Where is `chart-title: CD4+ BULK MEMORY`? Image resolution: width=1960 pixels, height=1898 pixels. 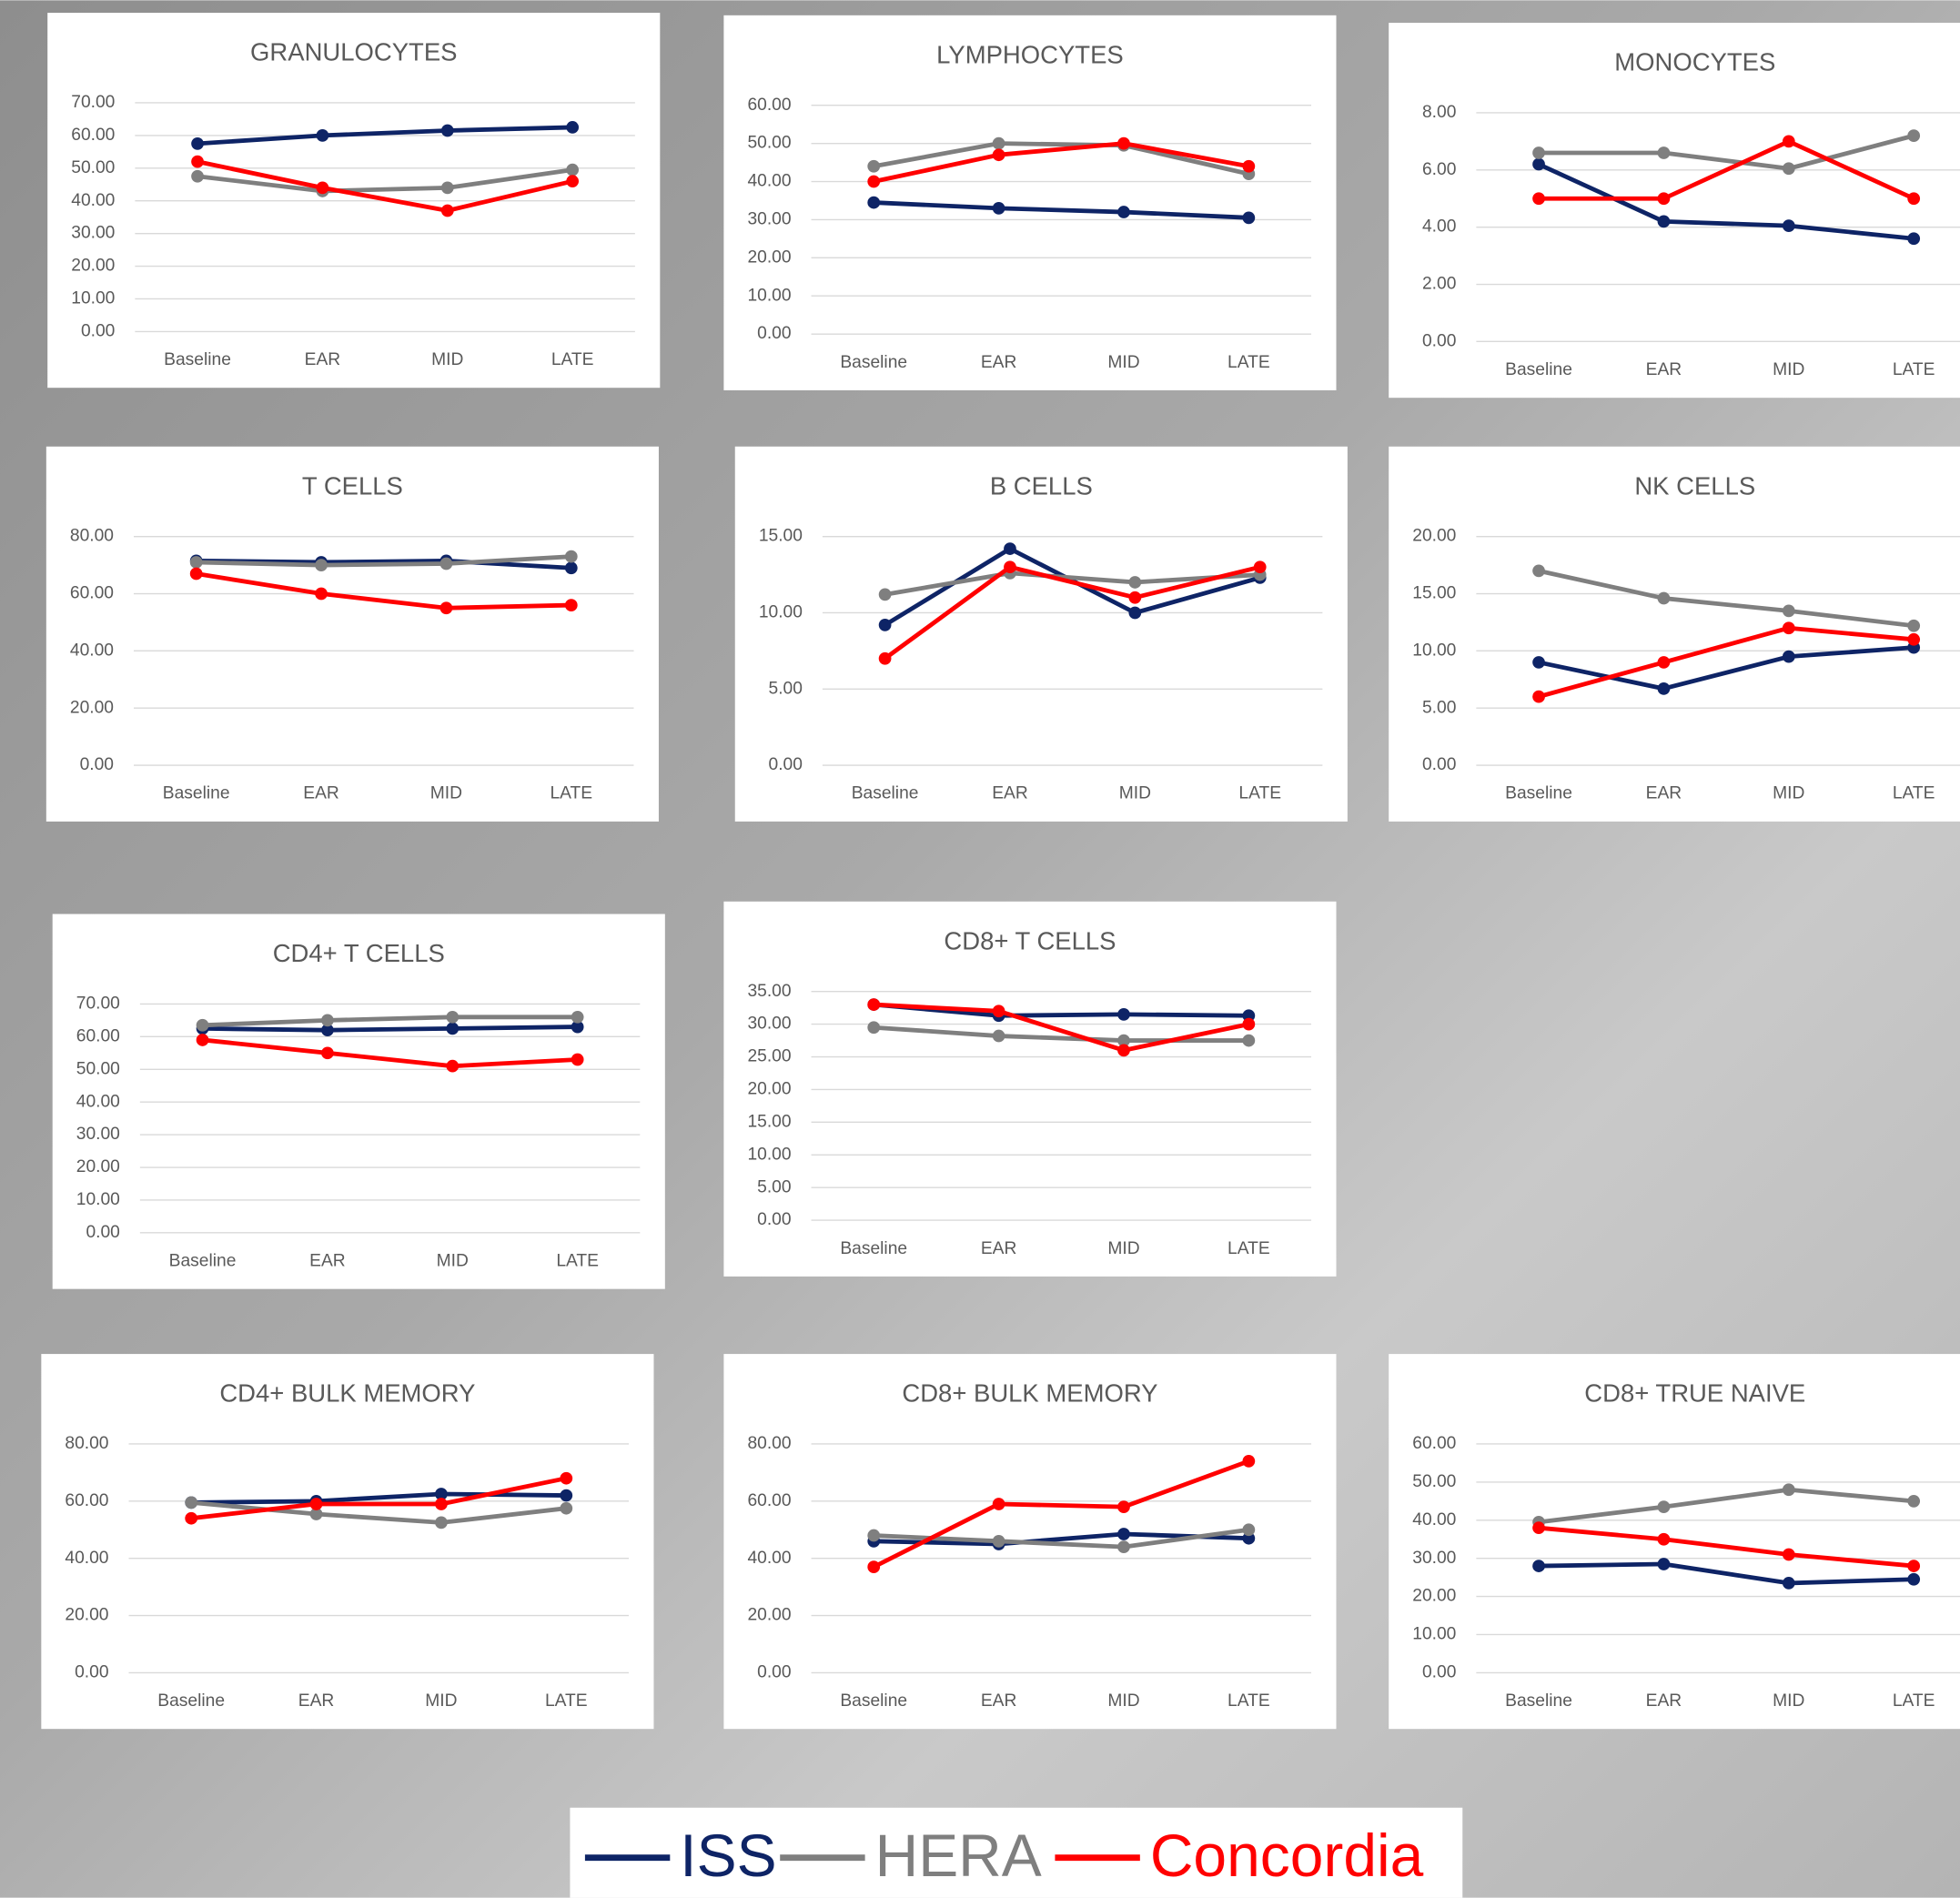
chart-title: CD4+ BULK MEMORY is located at coordinates (347, 1393).